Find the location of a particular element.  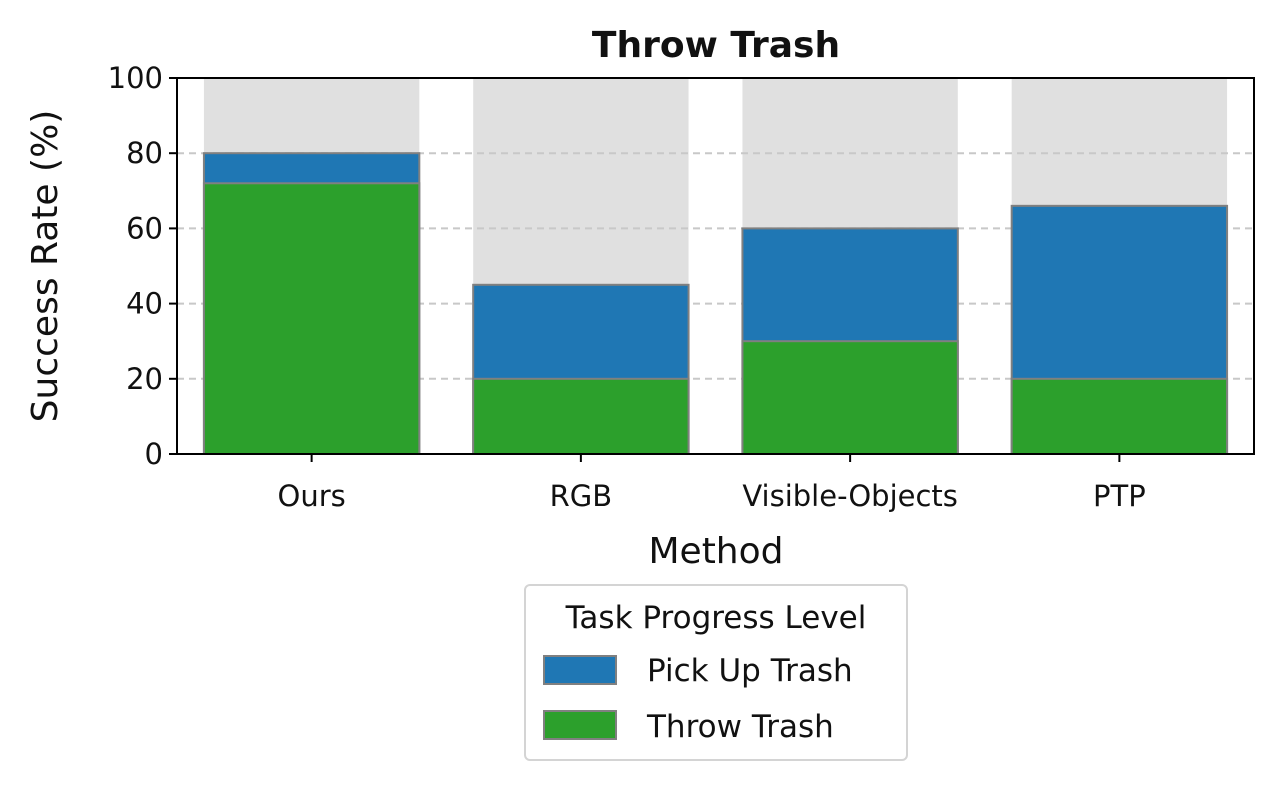

y-axis-label: Success Rate (%) is located at coordinates (45, 266).